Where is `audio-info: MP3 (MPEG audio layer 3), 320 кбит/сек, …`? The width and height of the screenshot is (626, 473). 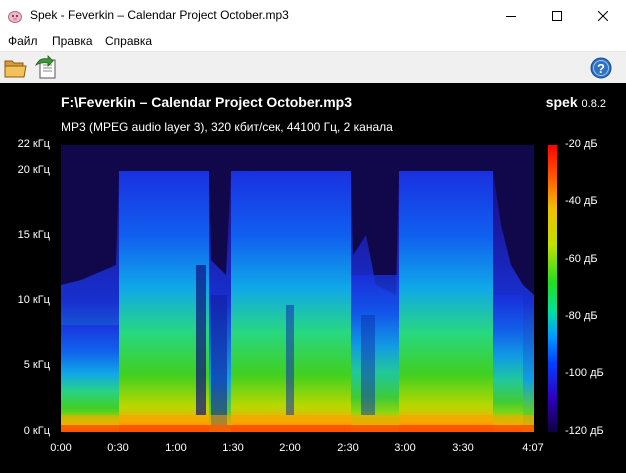
audio-info: MP3 (MPEG audio layer 3), 320 кбит/сек, … is located at coordinates (227, 127).